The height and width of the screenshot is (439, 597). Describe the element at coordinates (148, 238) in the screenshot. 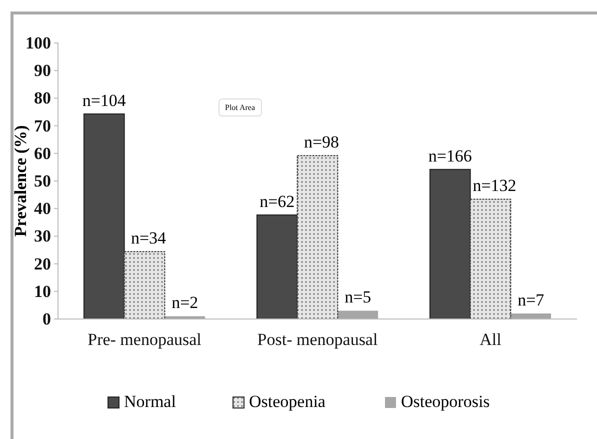

I see `annotation: n=34` at that location.